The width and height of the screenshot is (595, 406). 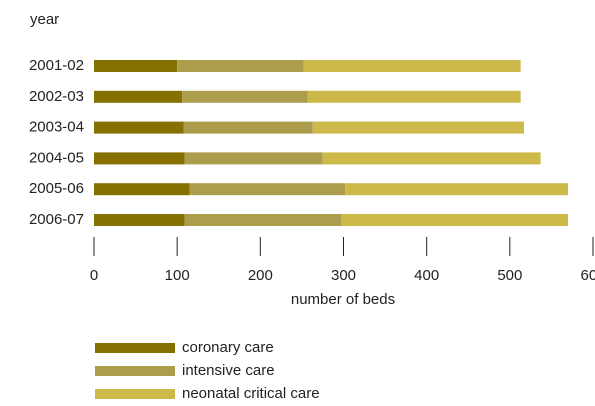 What do you see at coordinates (343, 275) in the screenshot?
I see `x-tick-label: 300` at bounding box center [343, 275].